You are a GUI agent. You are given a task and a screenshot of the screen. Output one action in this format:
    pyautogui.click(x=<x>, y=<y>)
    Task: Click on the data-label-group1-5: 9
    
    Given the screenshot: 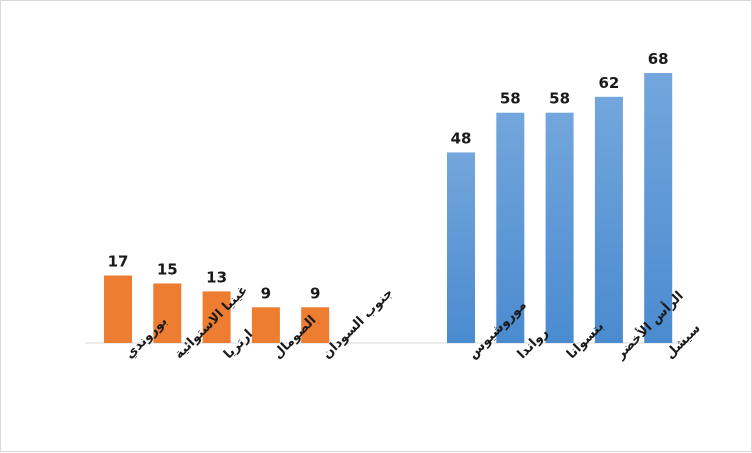 What is the action you would take?
    pyautogui.click(x=315, y=293)
    